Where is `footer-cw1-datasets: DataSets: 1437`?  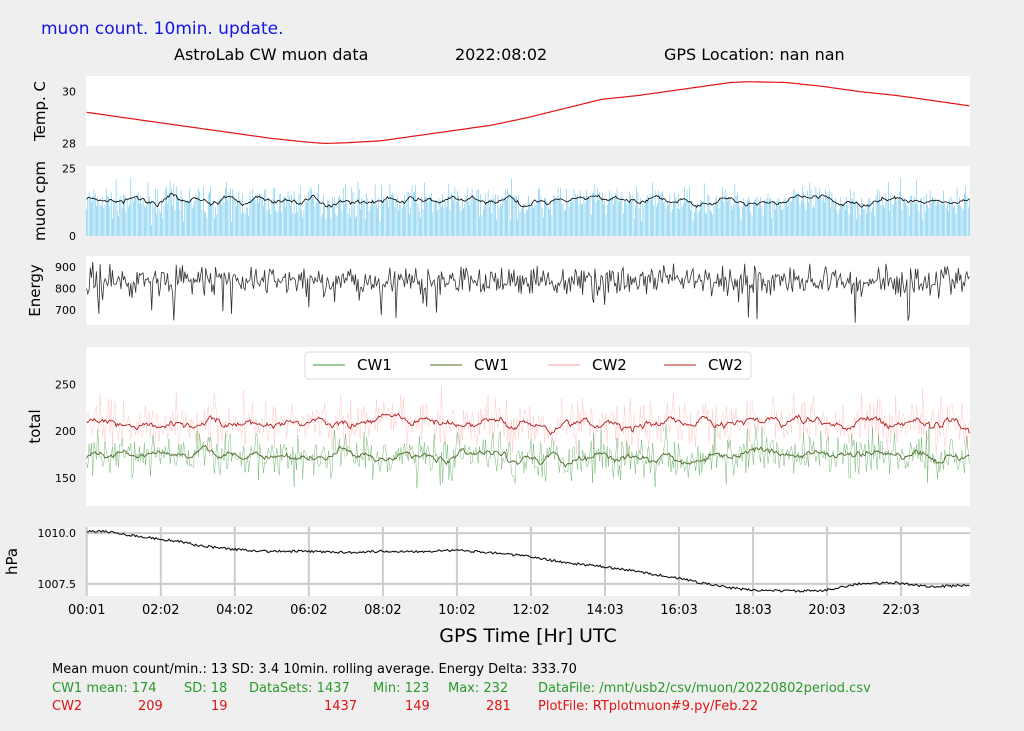
footer-cw1-datasets: DataSets: 1437 is located at coordinates (299, 688).